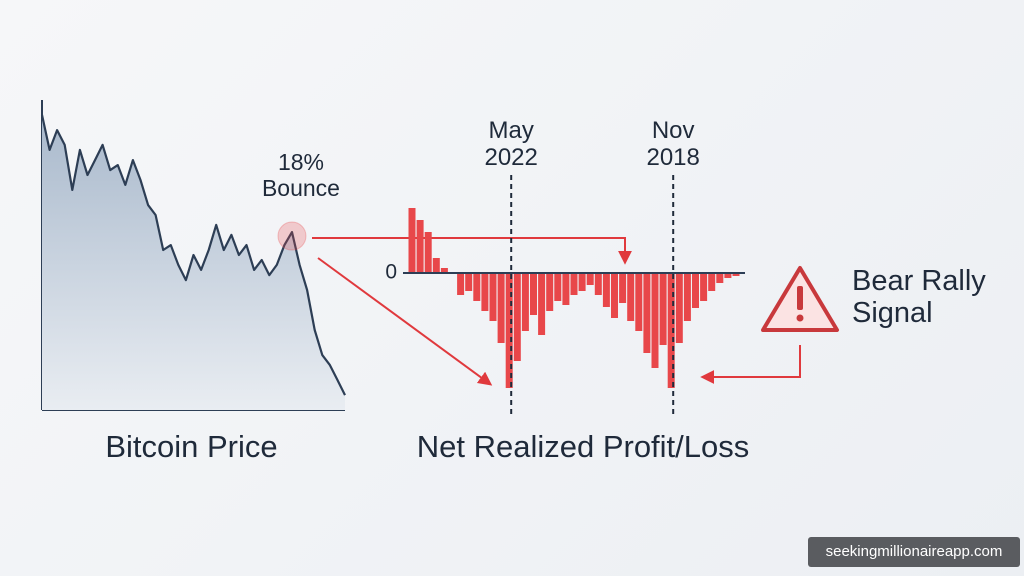  I want to click on x-tick-label: Nov 2018, so click(673, 144).